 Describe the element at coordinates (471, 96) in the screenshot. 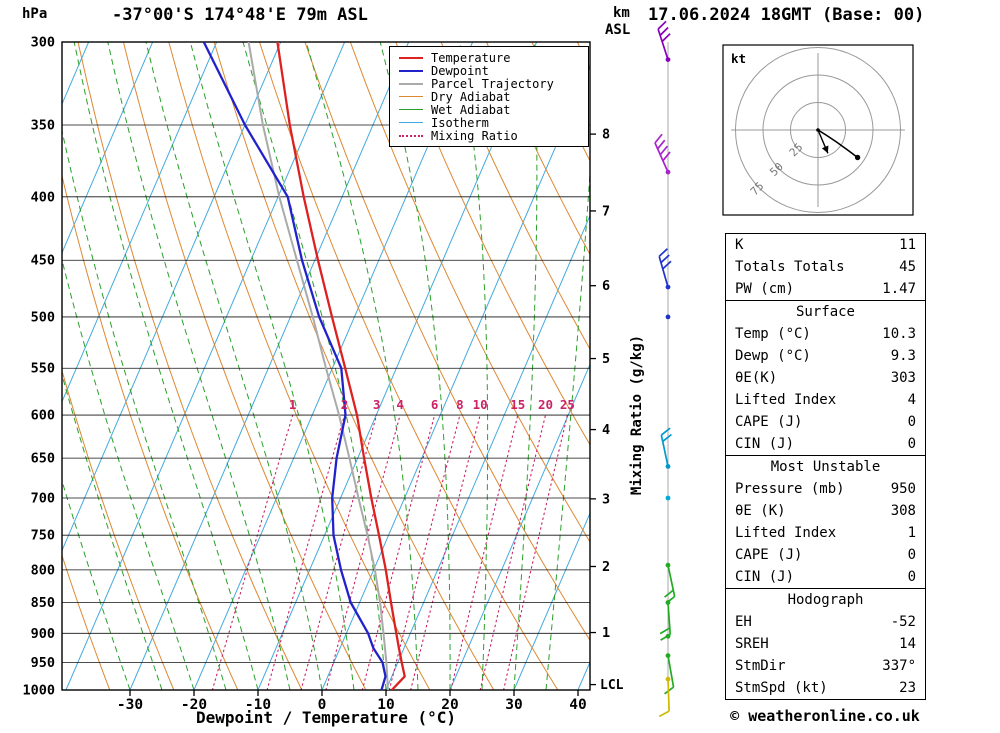

I see `legend-label: Dry Adiabat` at that location.